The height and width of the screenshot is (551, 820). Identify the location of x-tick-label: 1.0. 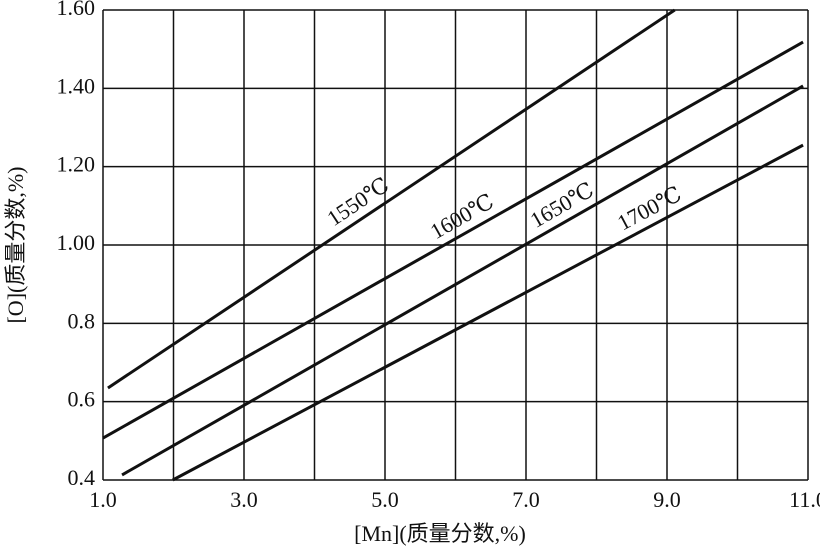
(103, 499).